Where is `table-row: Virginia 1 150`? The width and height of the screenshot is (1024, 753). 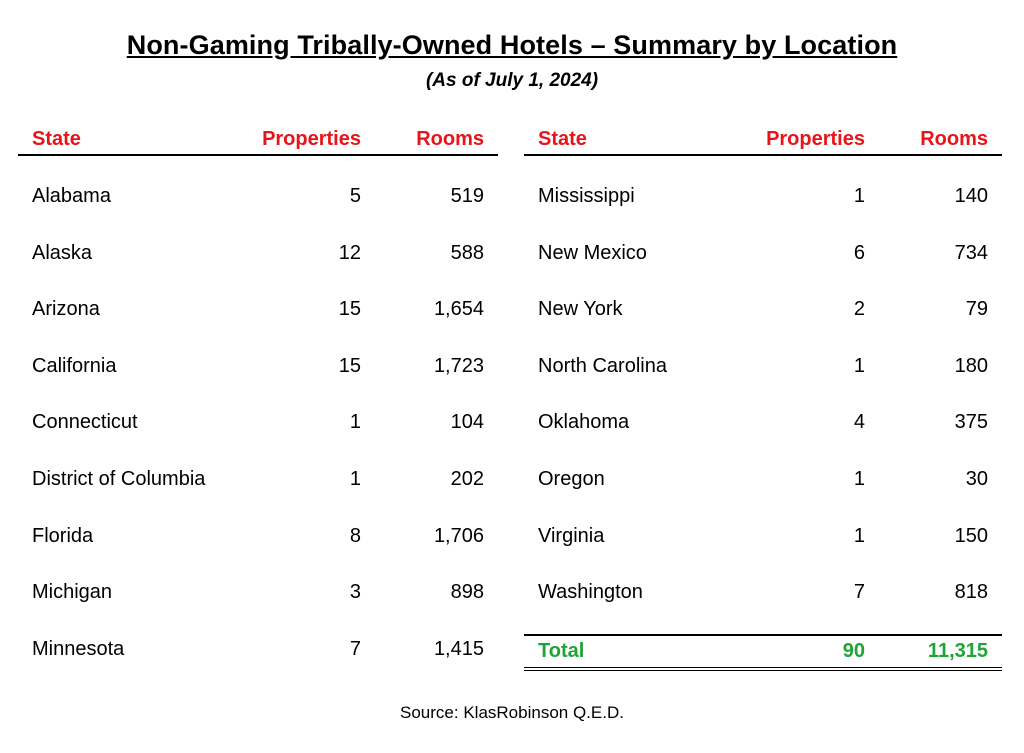
table-row: Virginia 1 150 is located at coordinates (763, 553).